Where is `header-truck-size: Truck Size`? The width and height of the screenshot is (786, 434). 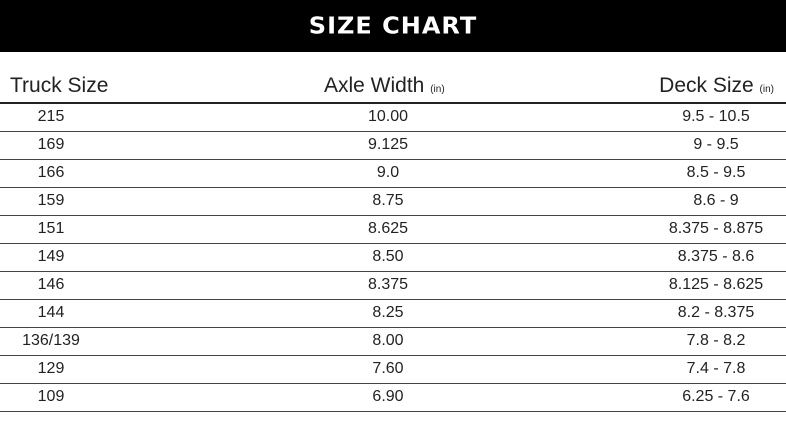
header-truck-size: Truck Size is located at coordinates (59, 85).